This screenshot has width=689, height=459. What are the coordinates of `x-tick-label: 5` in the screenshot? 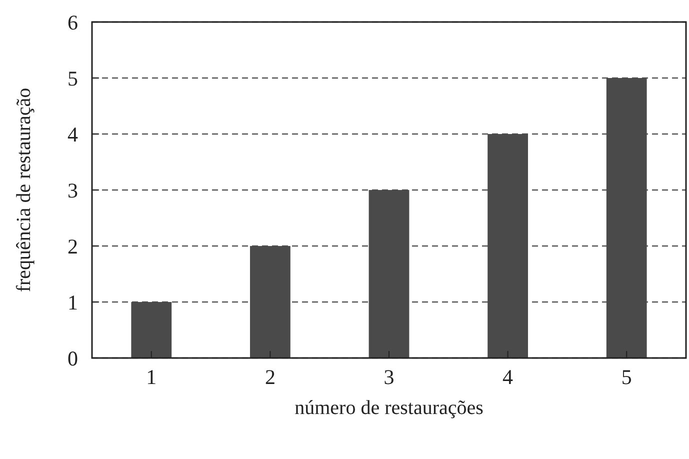 It's located at (626, 377).